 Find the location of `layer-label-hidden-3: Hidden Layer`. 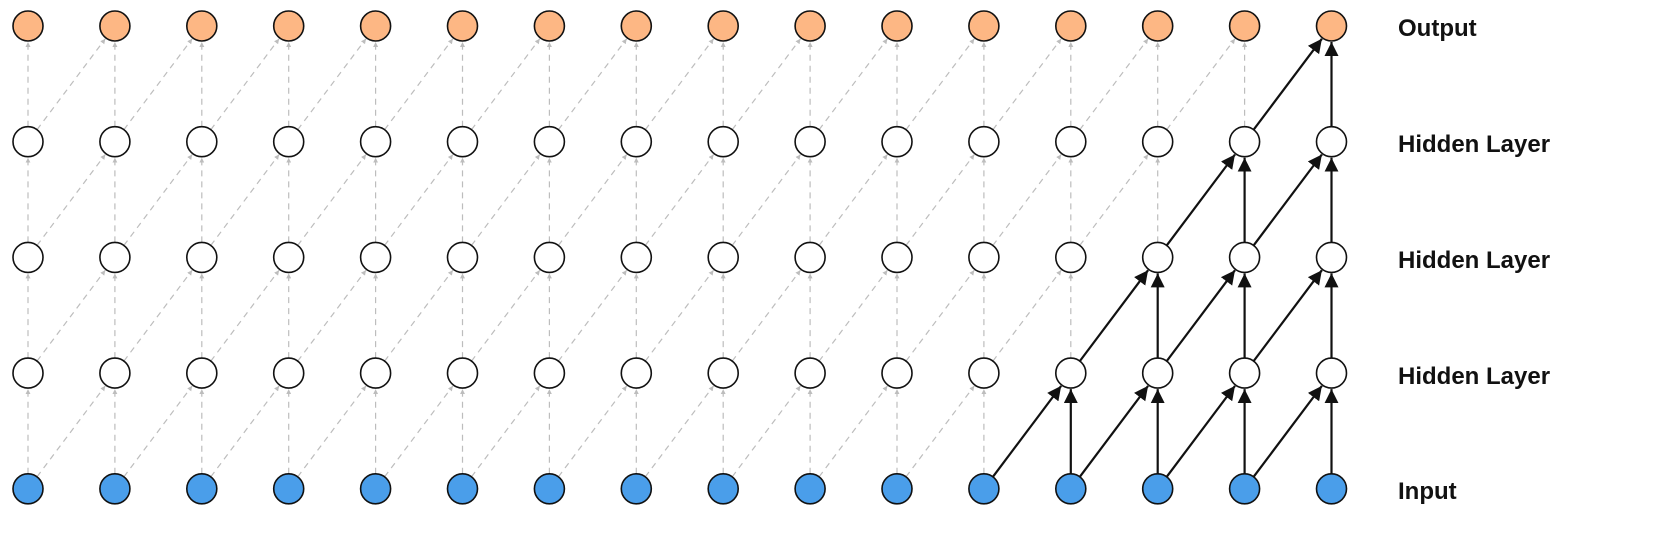

layer-label-hidden-3: Hidden Layer is located at coordinates (1474, 144).